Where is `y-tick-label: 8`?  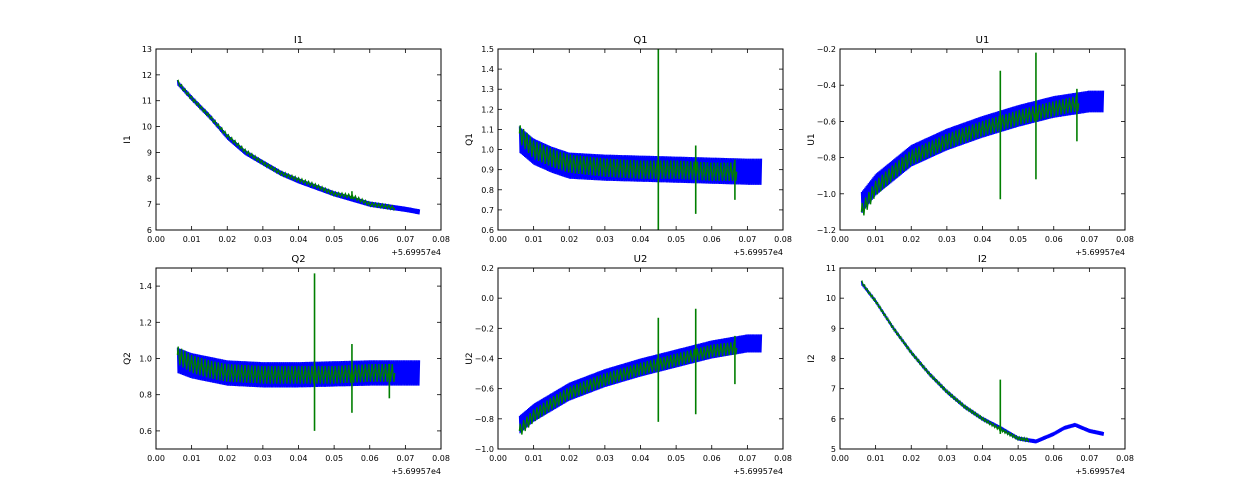
y-tick-label: 8 is located at coordinates (149, 178).